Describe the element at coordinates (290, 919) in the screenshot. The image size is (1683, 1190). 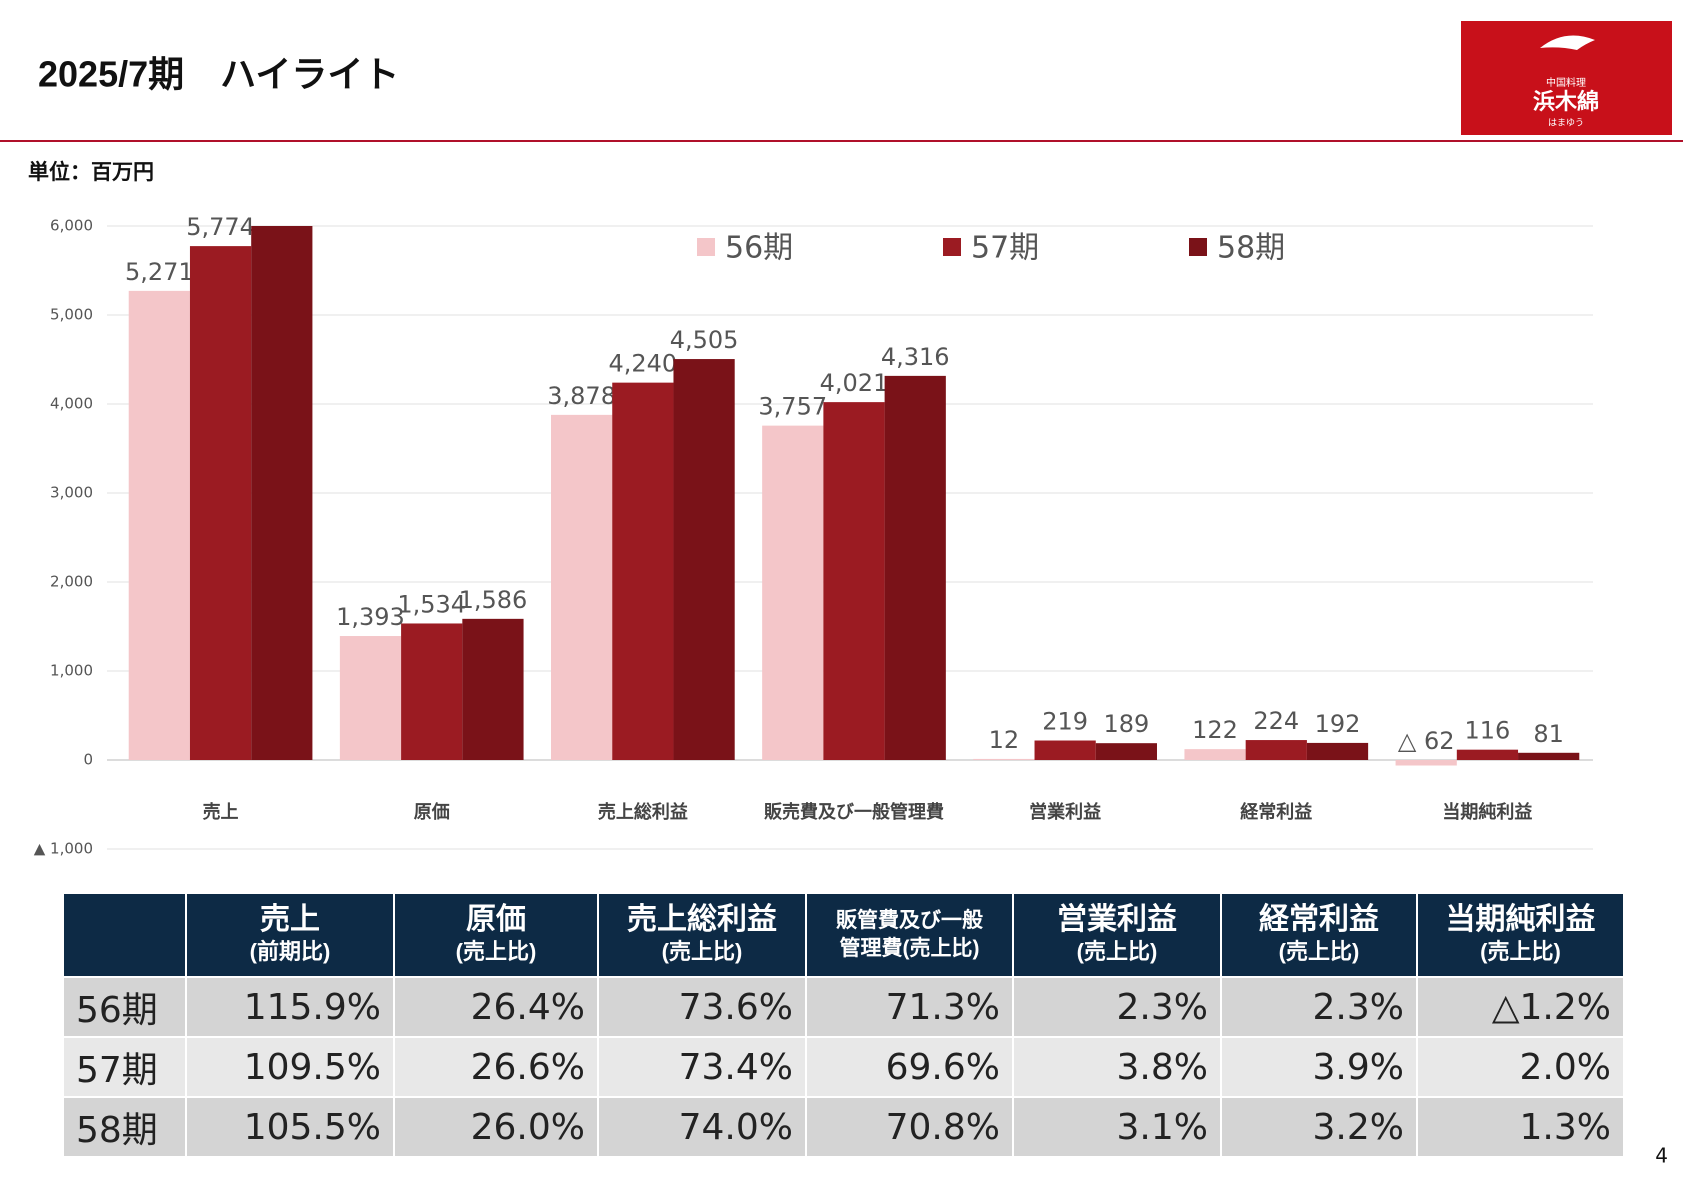
I see `header-title: 売上` at that location.